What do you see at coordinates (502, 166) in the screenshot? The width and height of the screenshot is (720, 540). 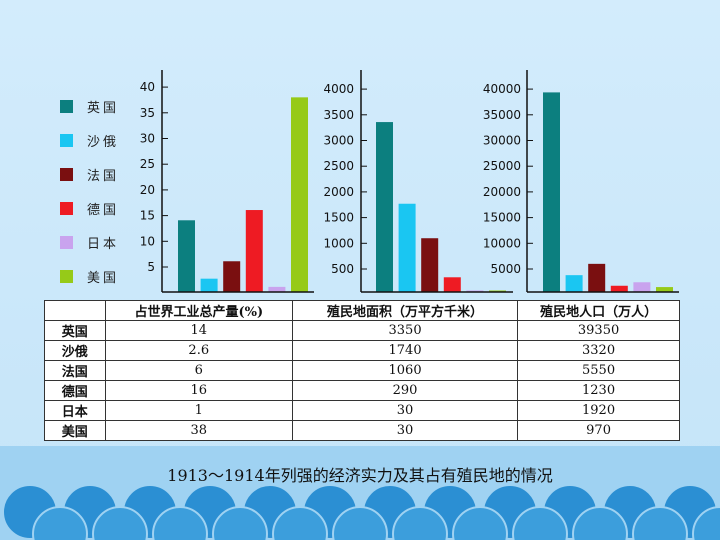 I see `y-tick-label: 25000` at bounding box center [502, 166].